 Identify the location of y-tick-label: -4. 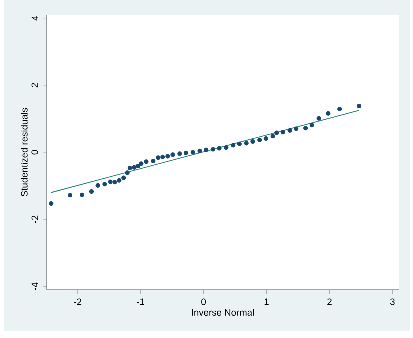
(35, 286).